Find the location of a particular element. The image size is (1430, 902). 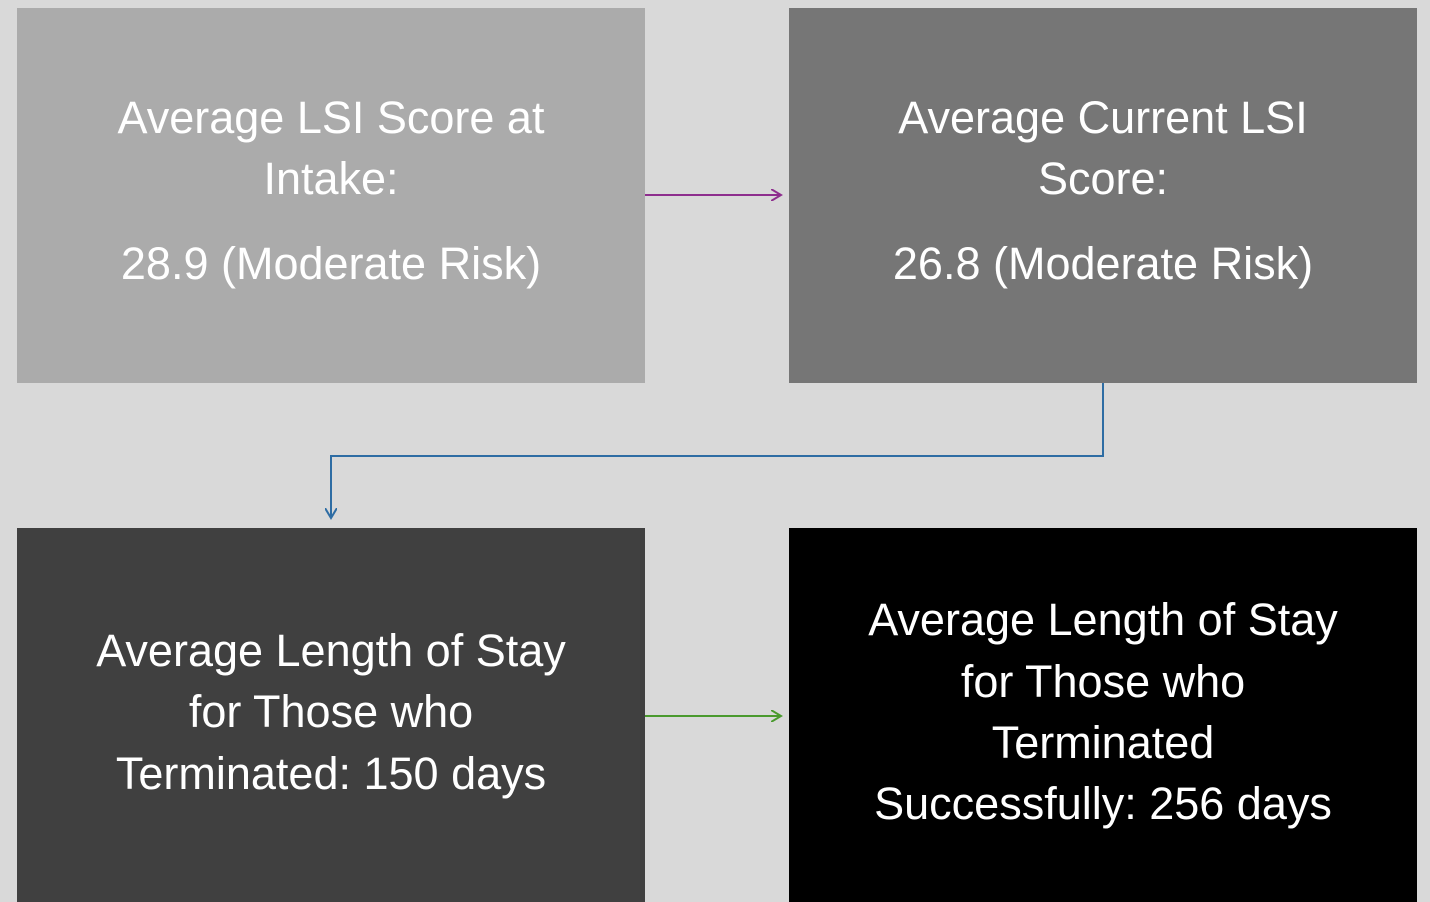

node-value: 26.8 (Moderate Risk) is located at coordinates (1103, 263).